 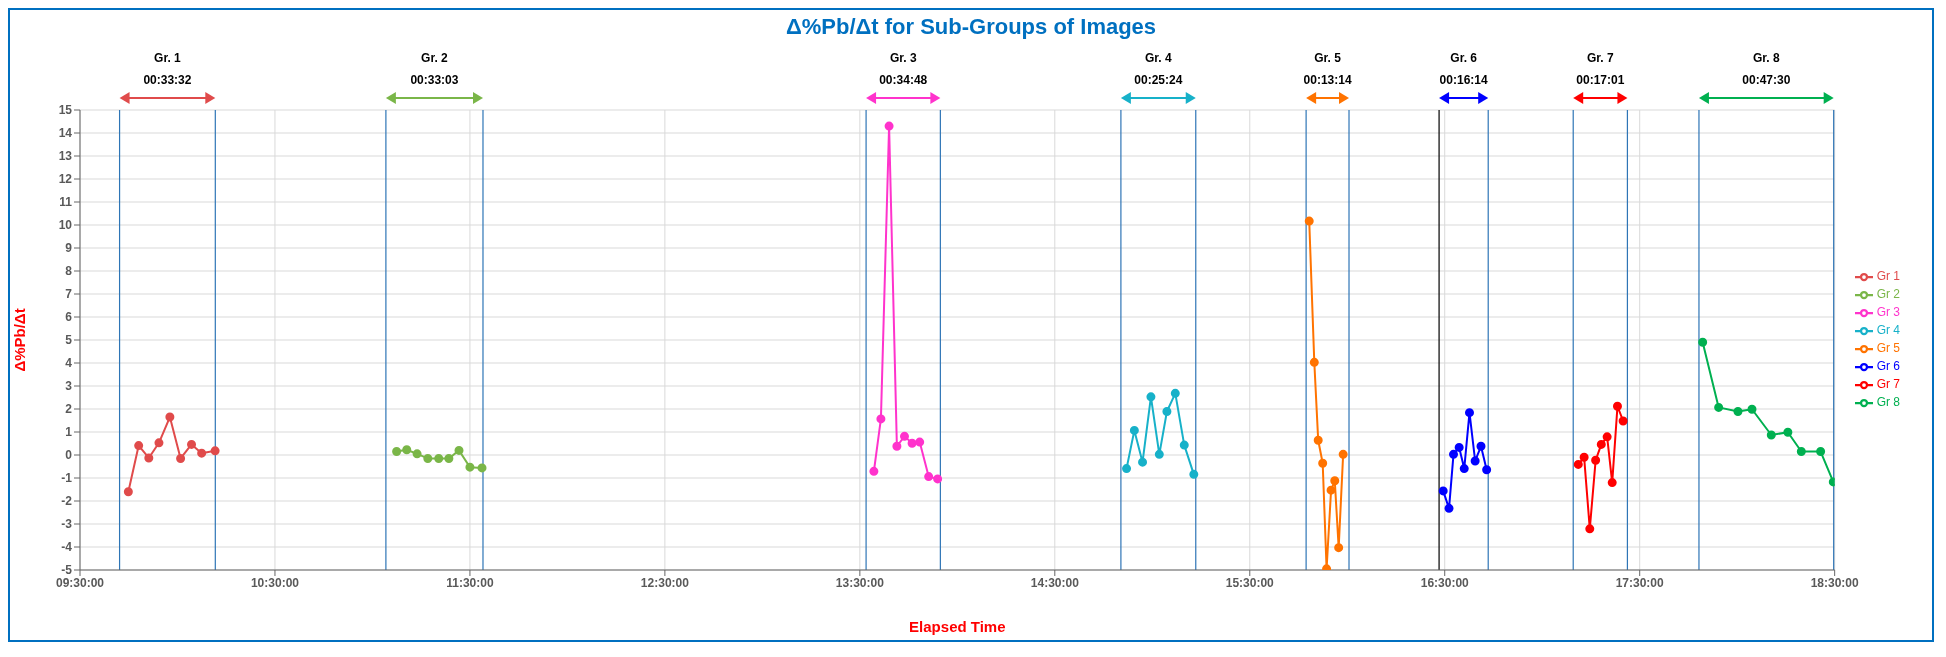 What do you see at coordinates (957, 626) in the screenshot?
I see `x-axis-title: Elapsed Time` at bounding box center [957, 626].